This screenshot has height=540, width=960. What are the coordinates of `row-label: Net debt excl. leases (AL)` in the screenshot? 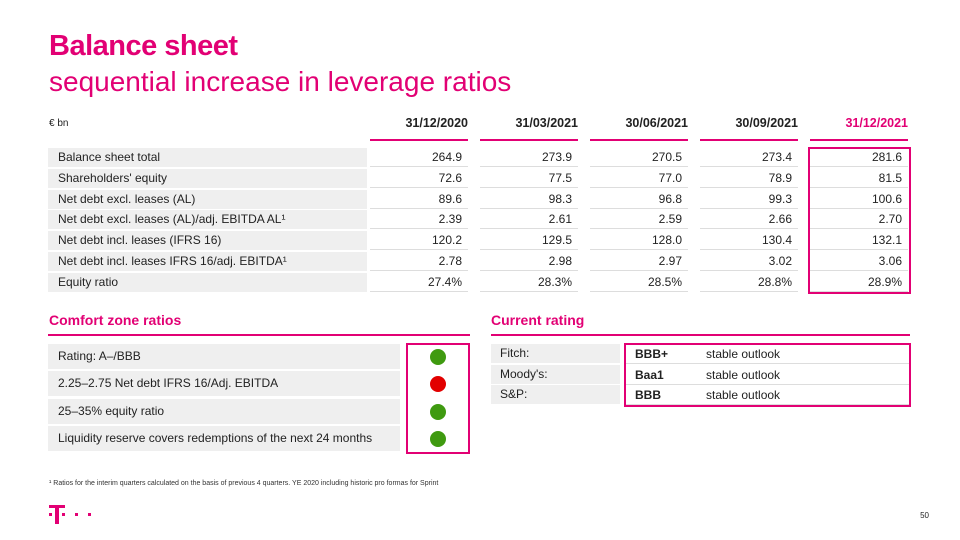 It's located at (207, 199).